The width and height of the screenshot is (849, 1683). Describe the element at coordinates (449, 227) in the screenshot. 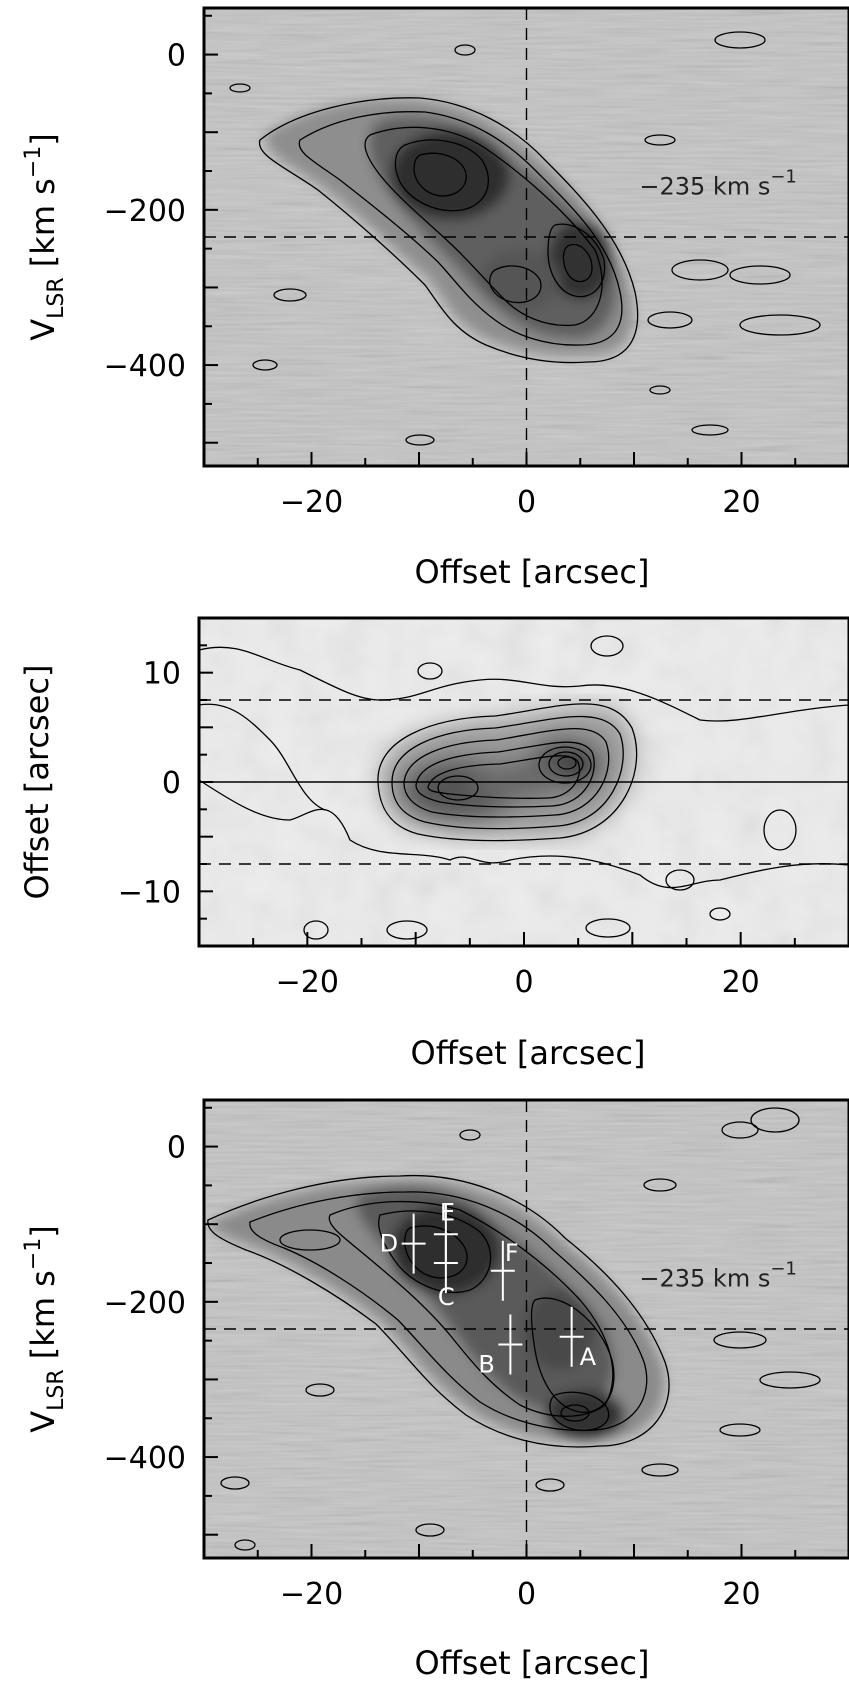

I see `panel-top-emission` at that location.